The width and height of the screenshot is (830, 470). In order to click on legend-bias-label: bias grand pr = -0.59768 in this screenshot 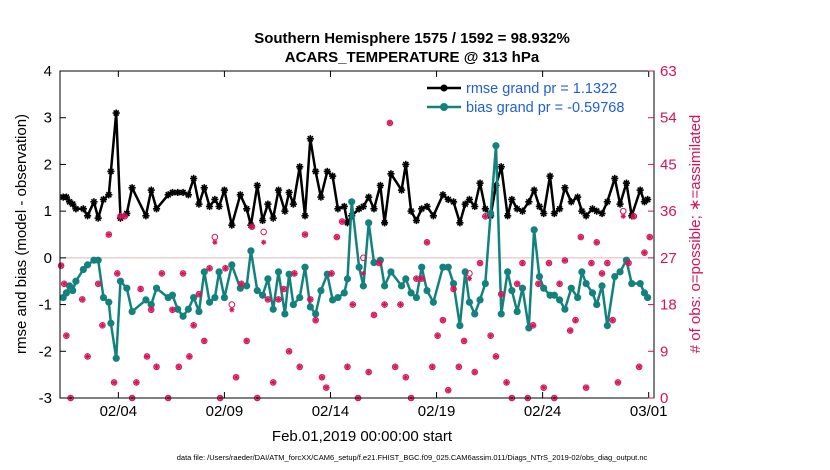, I will do `click(545, 108)`.